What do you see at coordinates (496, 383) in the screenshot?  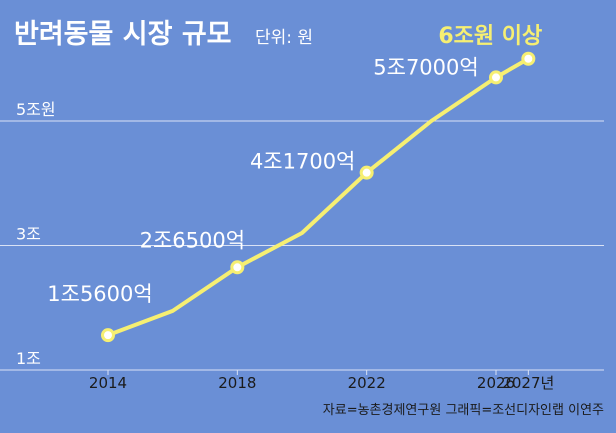 I see `x-tick-label: 2026` at bounding box center [496, 383].